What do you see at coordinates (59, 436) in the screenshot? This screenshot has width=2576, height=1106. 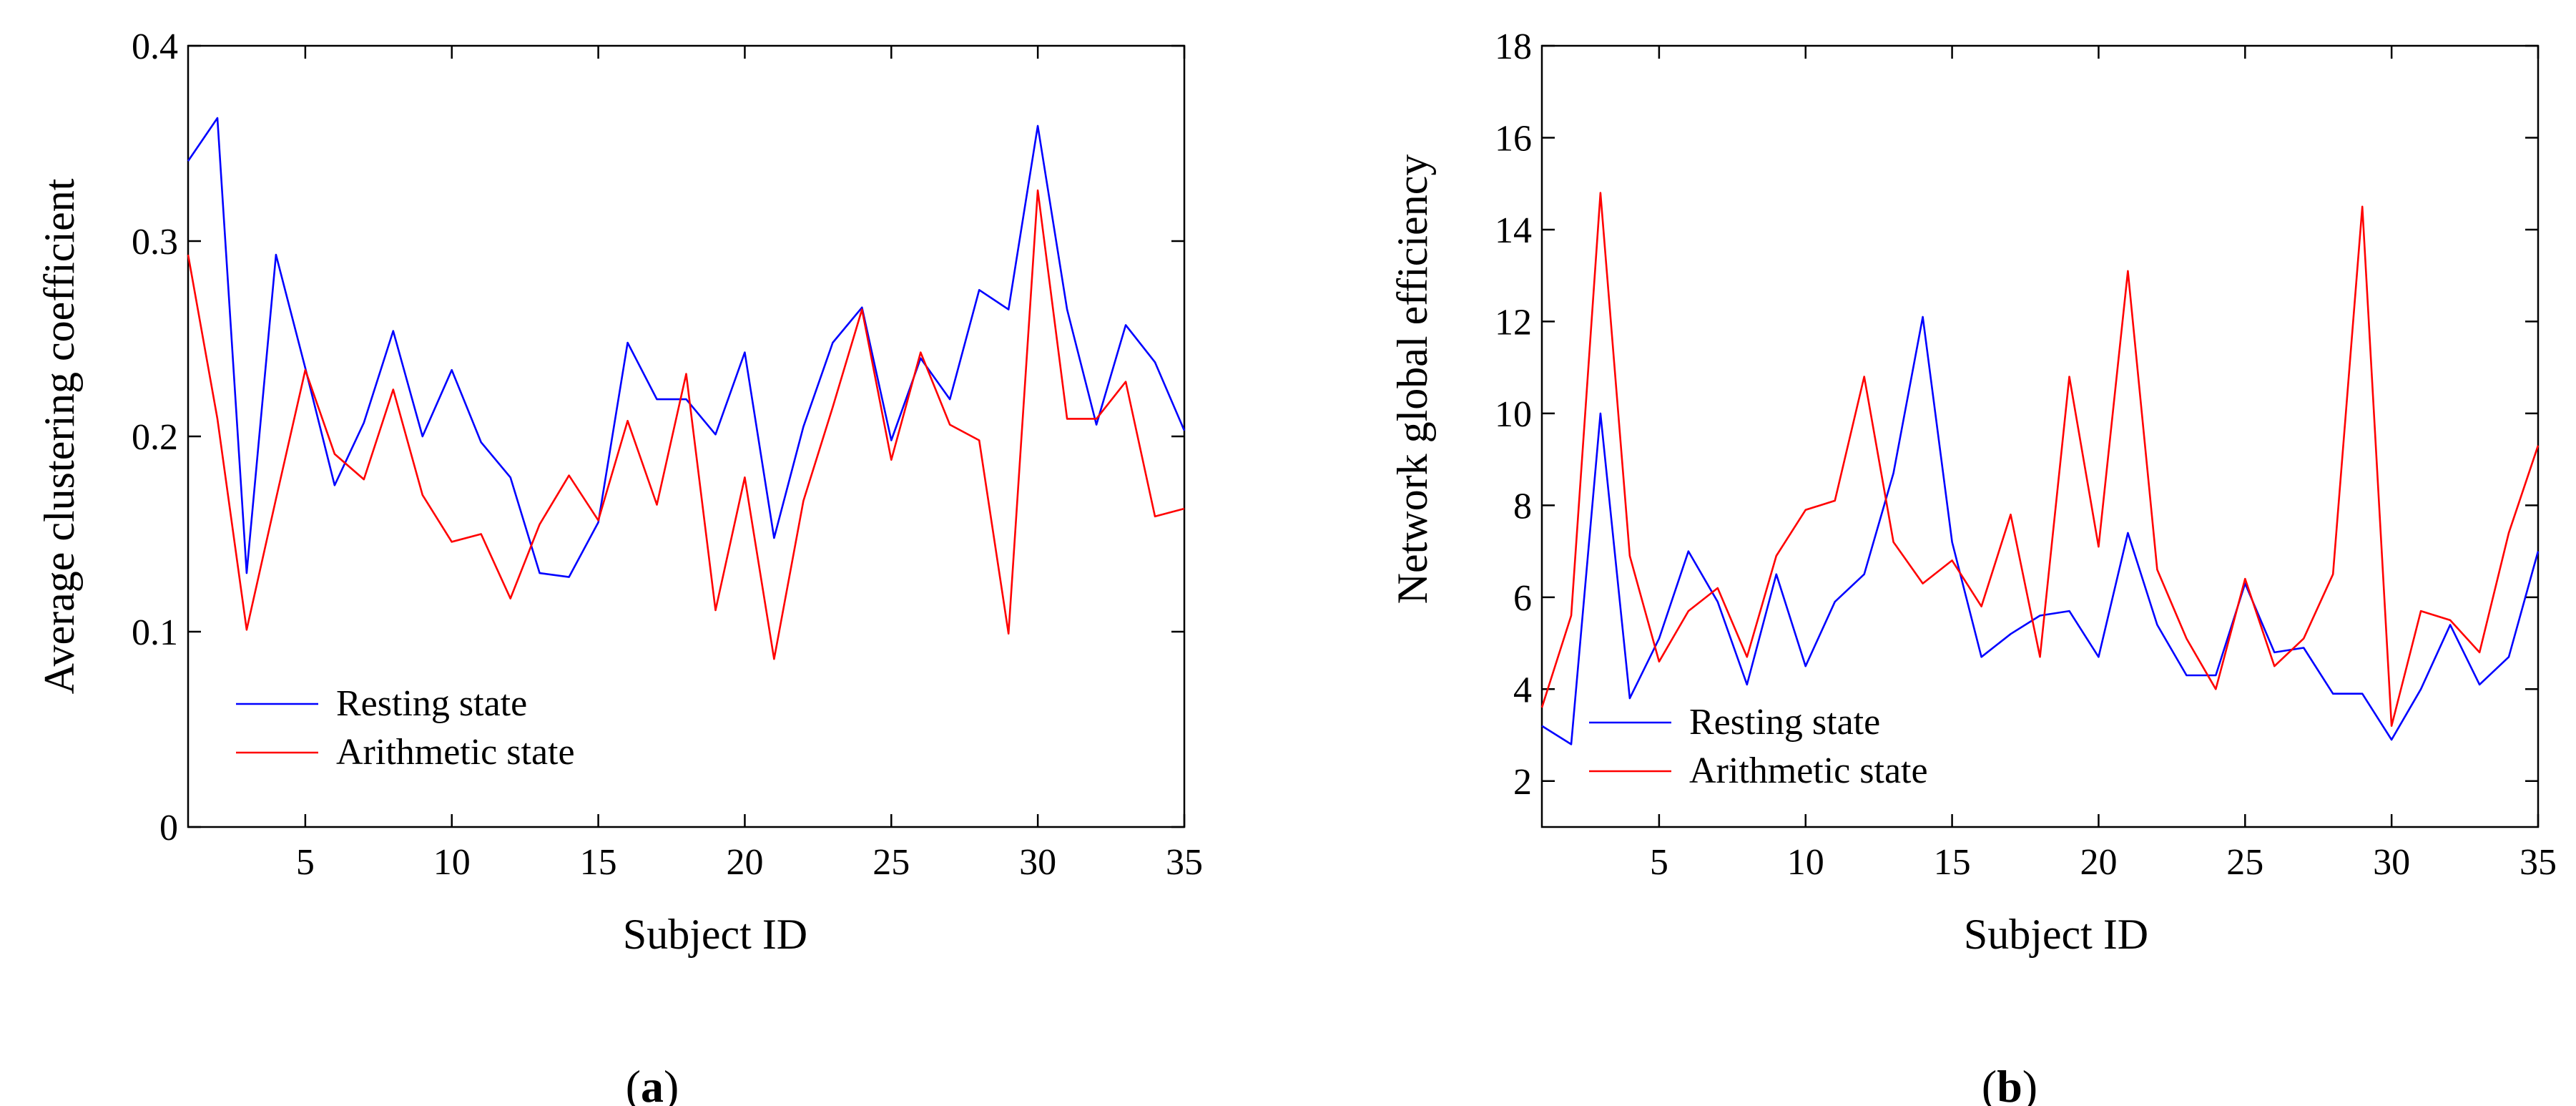 I see `chart-a-ylabel: Average clustering coefficient` at bounding box center [59, 436].